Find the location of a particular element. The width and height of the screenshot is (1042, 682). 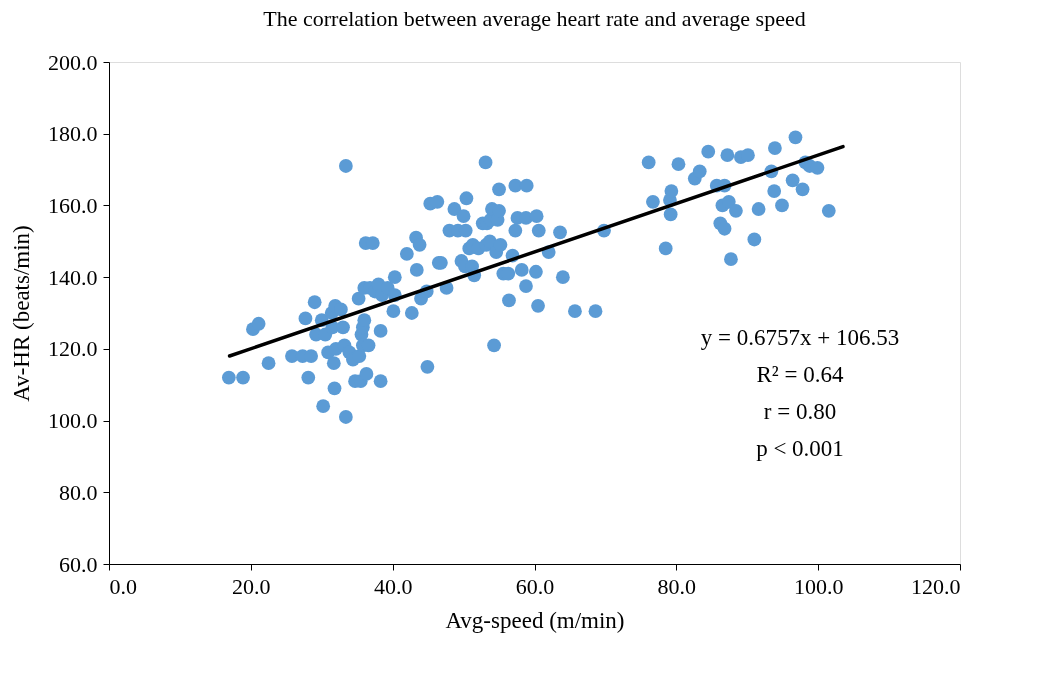

x-tick-label: 80.0 is located at coordinates (677, 586).